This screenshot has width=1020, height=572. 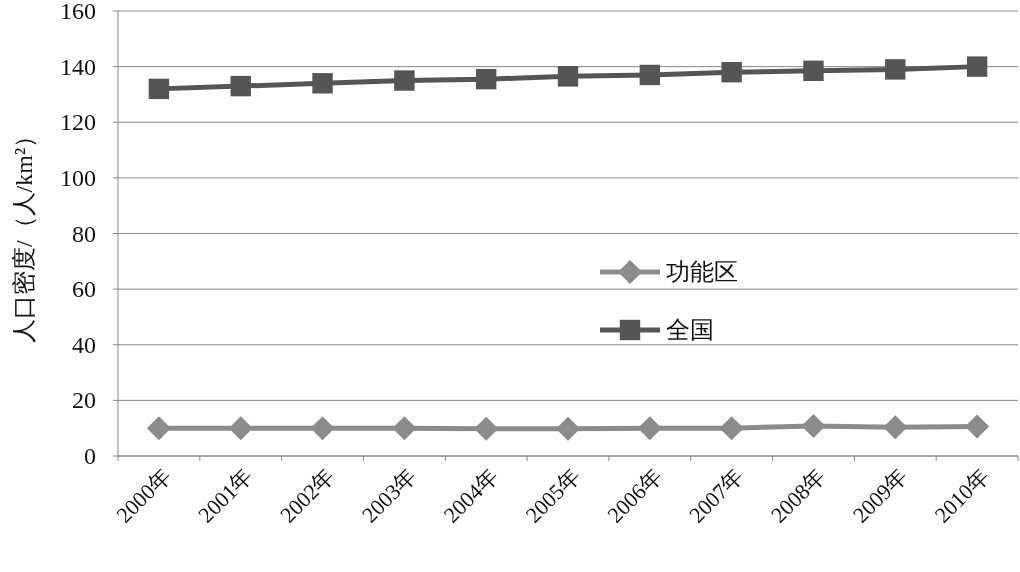 I want to click on y-tick-label: 160, so click(x=78, y=12).